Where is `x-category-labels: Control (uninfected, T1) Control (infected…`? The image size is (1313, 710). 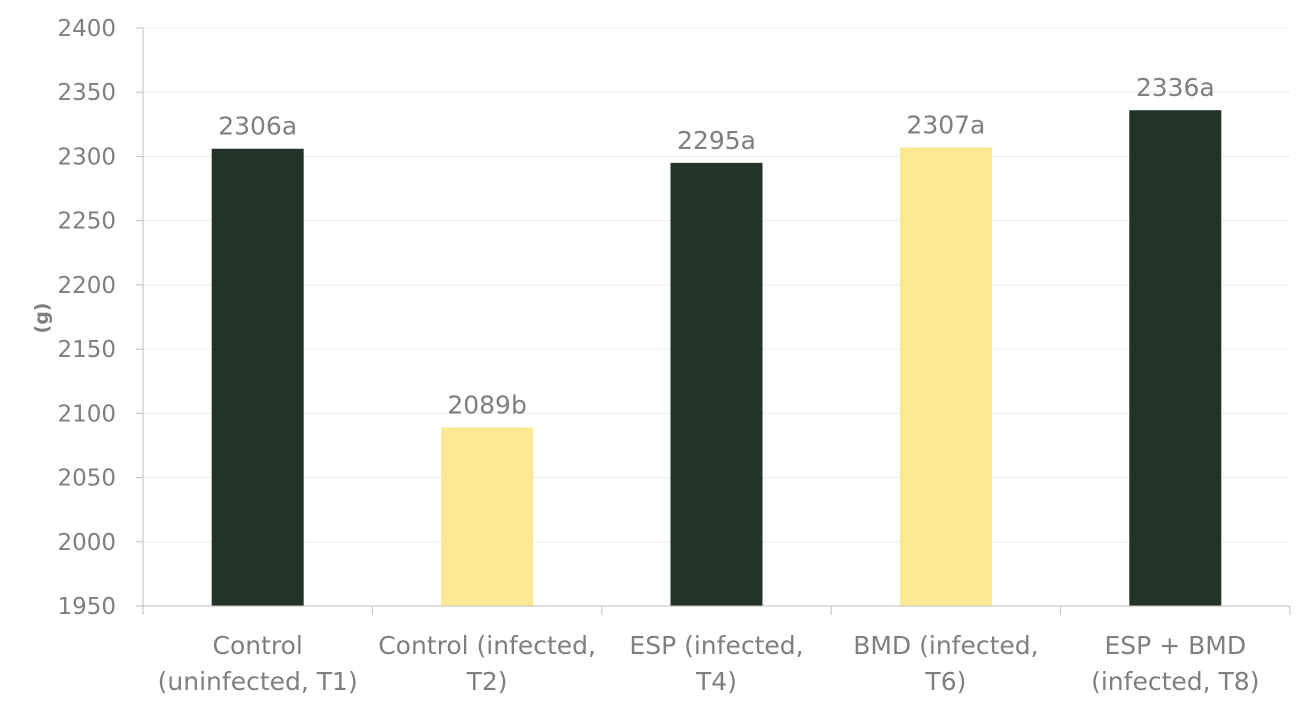 x-category-labels: Control (uninfected, T1) Control (infected… is located at coordinates (709, 663).